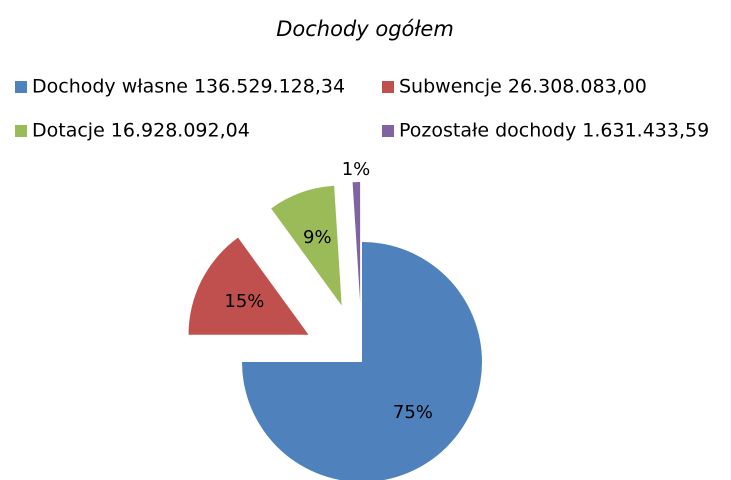  I want to click on data-label: 75%, so click(413, 412).